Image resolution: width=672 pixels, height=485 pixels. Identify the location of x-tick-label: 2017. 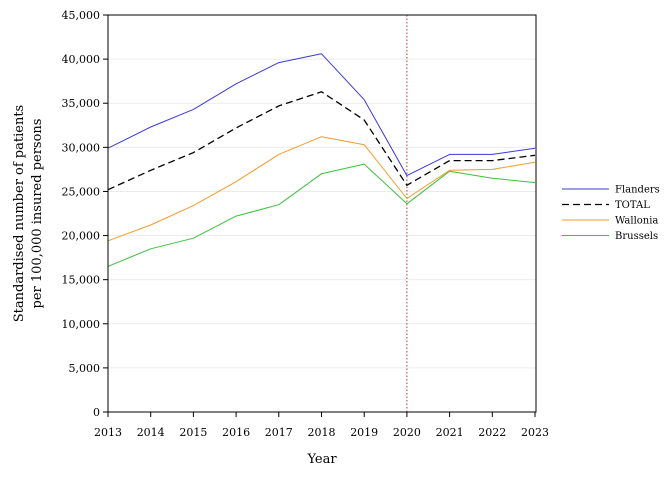
(279, 432).